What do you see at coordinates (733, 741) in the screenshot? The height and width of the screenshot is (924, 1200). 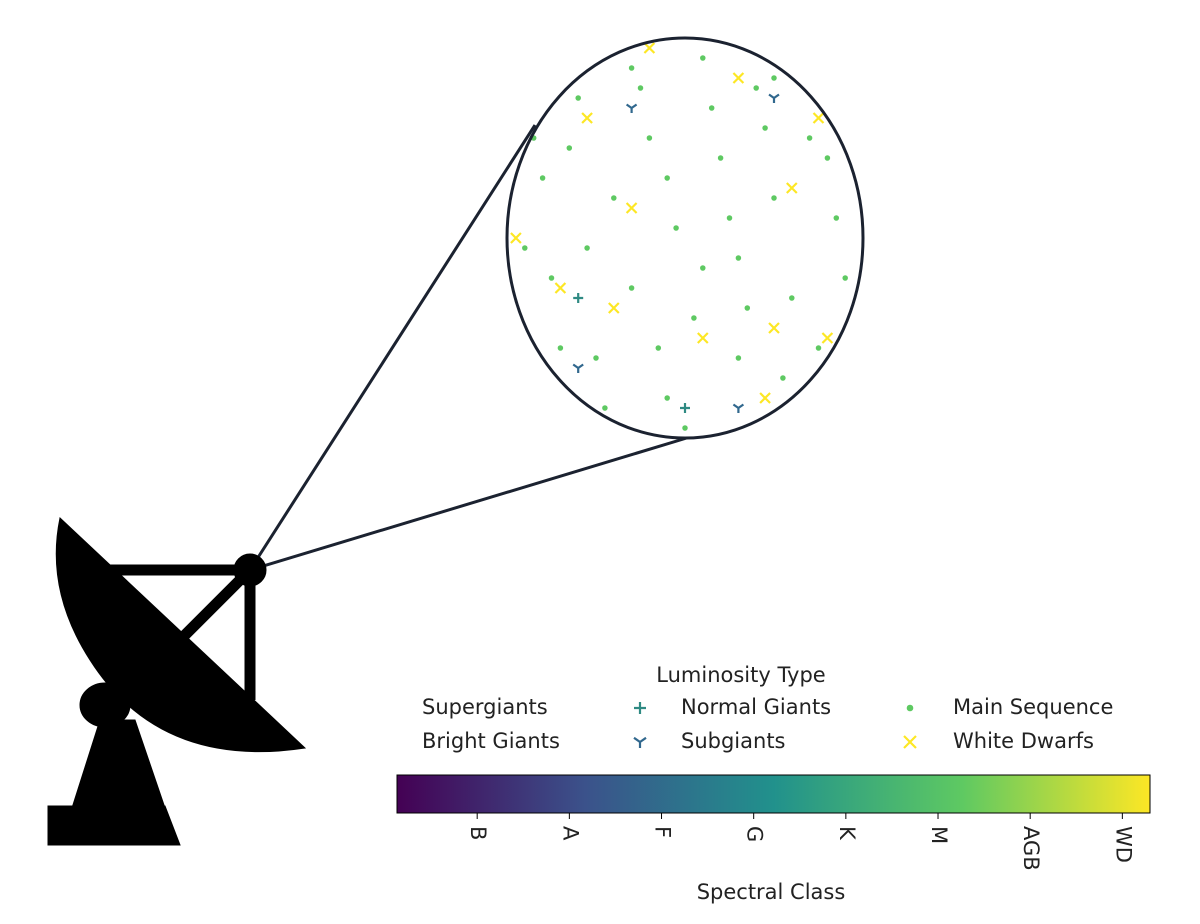 I see `legend-label: Subgiants` at bounding box center [733, 741].